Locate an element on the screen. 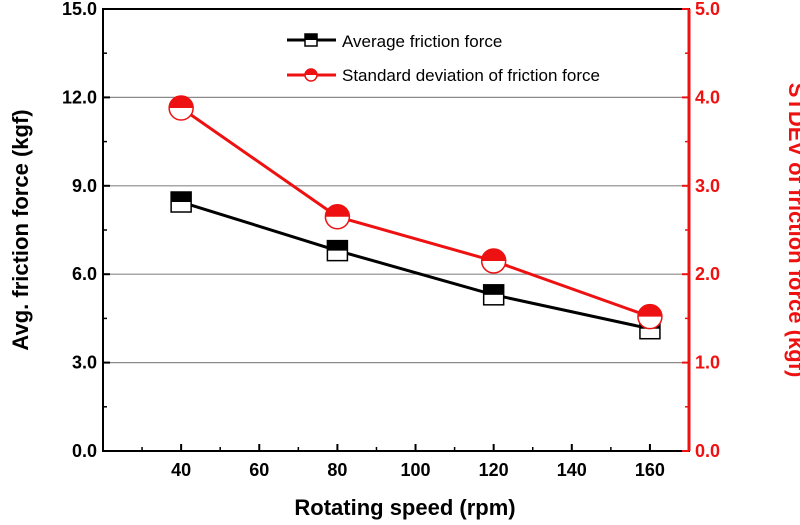  bottom-axis: 40 60 80 100 120 140 160 is located at coordinates (403, 462).